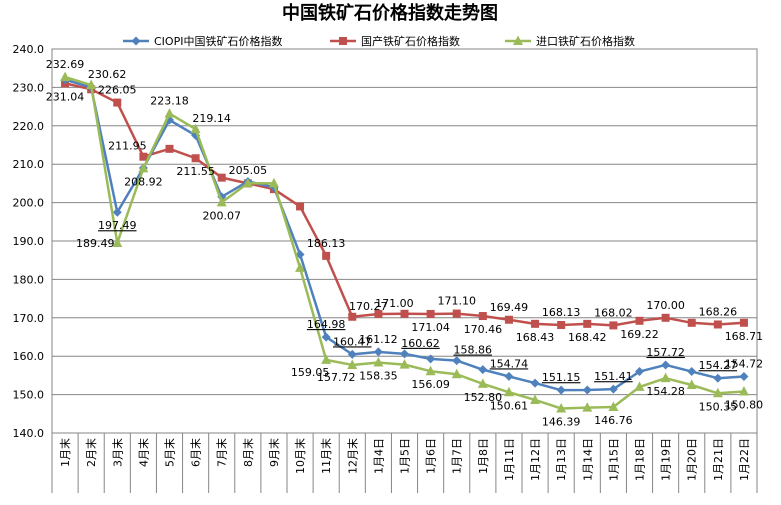  What do you see at coordinates (639, 334) in the screenshot?
I see `data-label: 169.22` at bounding box center [639, 334].